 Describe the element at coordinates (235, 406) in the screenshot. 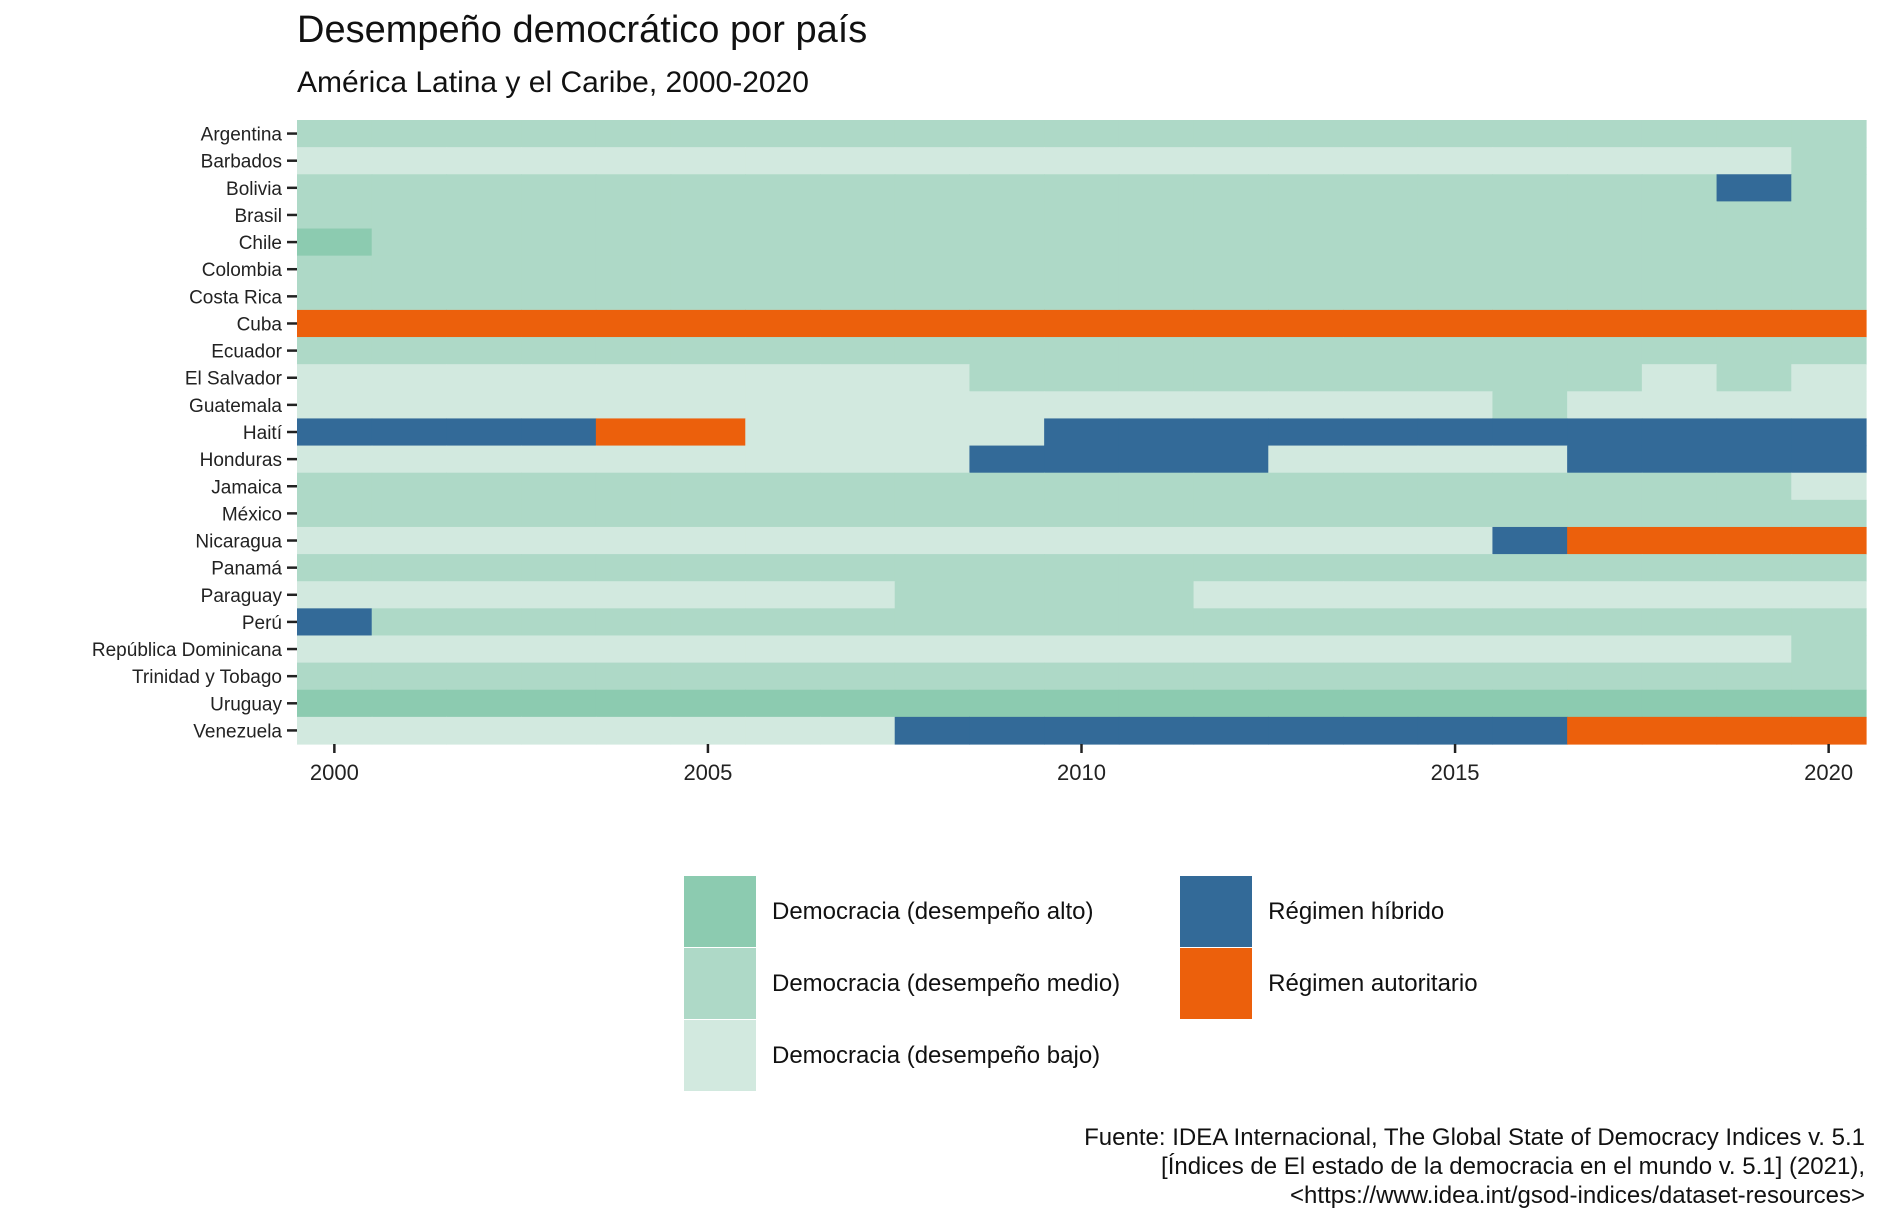

I see `y-tick-label-guatemala: Guatemala` at that location.